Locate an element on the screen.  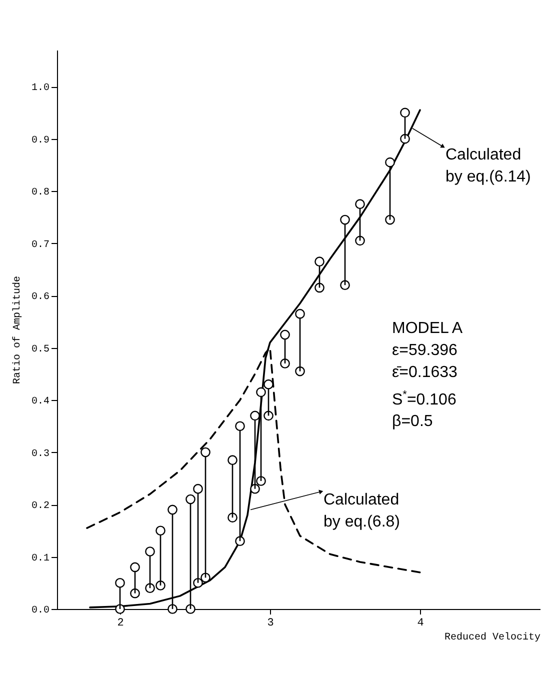
y-tick-label: 1.0 is located at coordinates (40, 88).